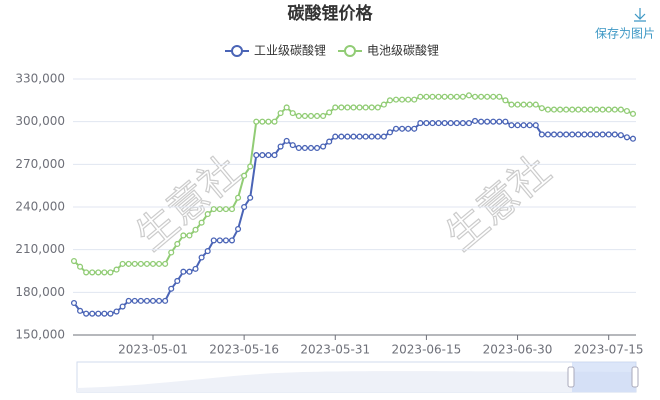 The width and height of the screenshot is (660, 400). Describe the element at coordinates (518, 350) in the screenshot. I see `x-tick-label: 2023-06-30` at that location.